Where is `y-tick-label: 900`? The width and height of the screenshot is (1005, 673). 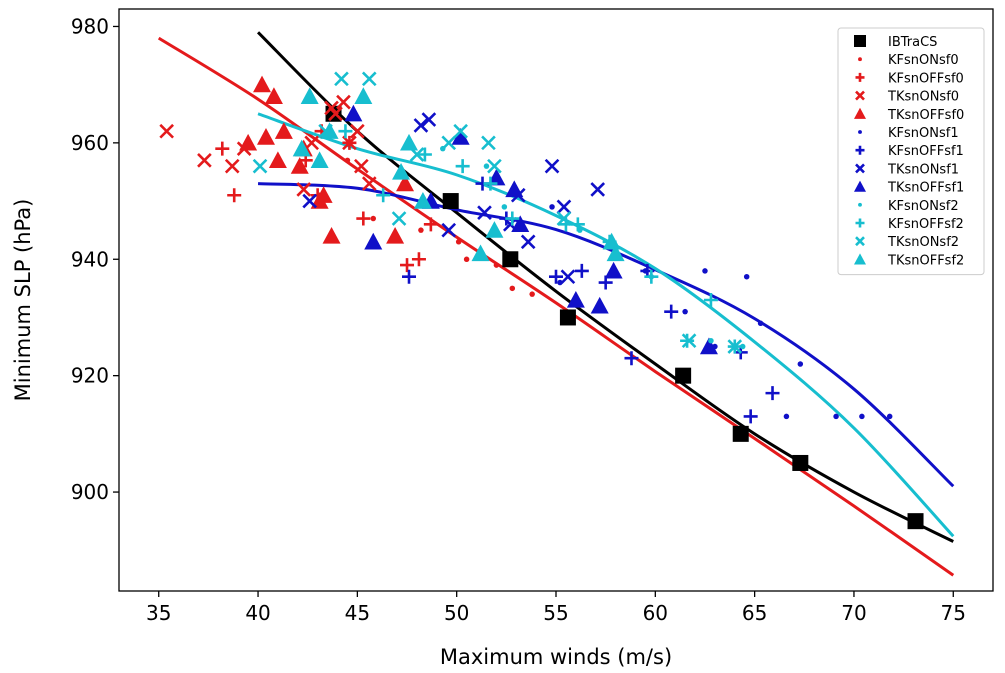
y-tick-label: 900 is located at coordinates (90, 492).